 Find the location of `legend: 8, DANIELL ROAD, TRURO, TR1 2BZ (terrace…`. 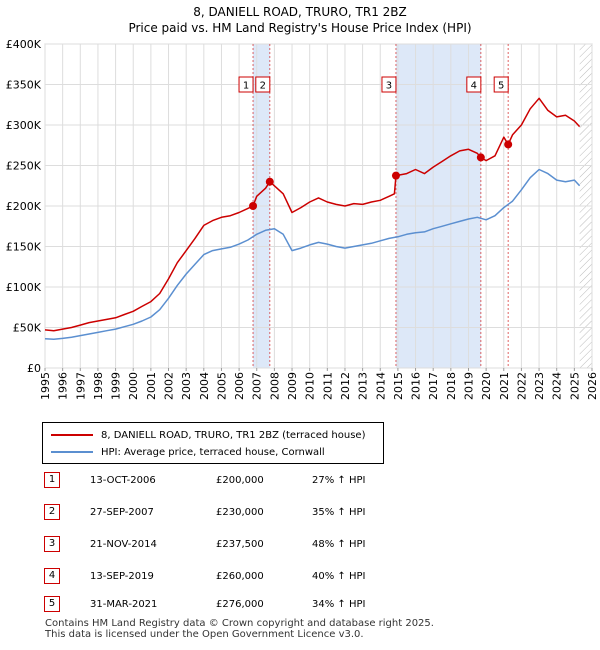

legend: 8, DANIELL ROAD, TRURO, TR1 2BZ (terrace… is located at coordinates (213, 443).